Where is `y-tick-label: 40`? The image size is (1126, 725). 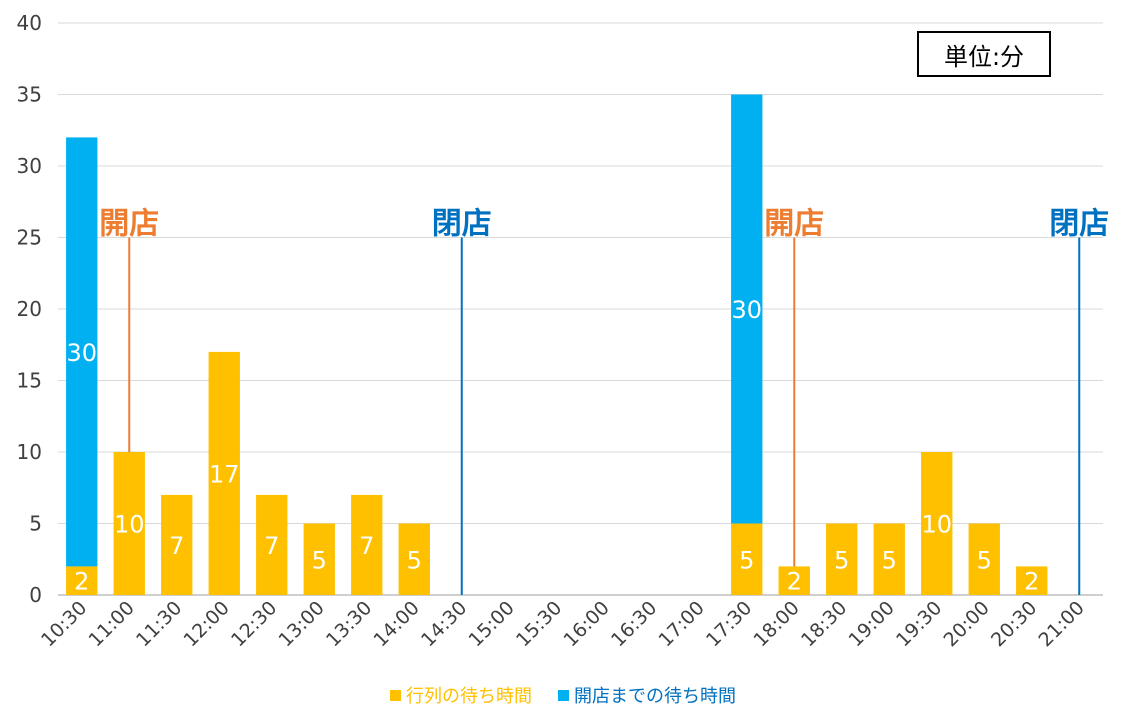 y-tick-label: 40 is located at coordinates (29, 23).